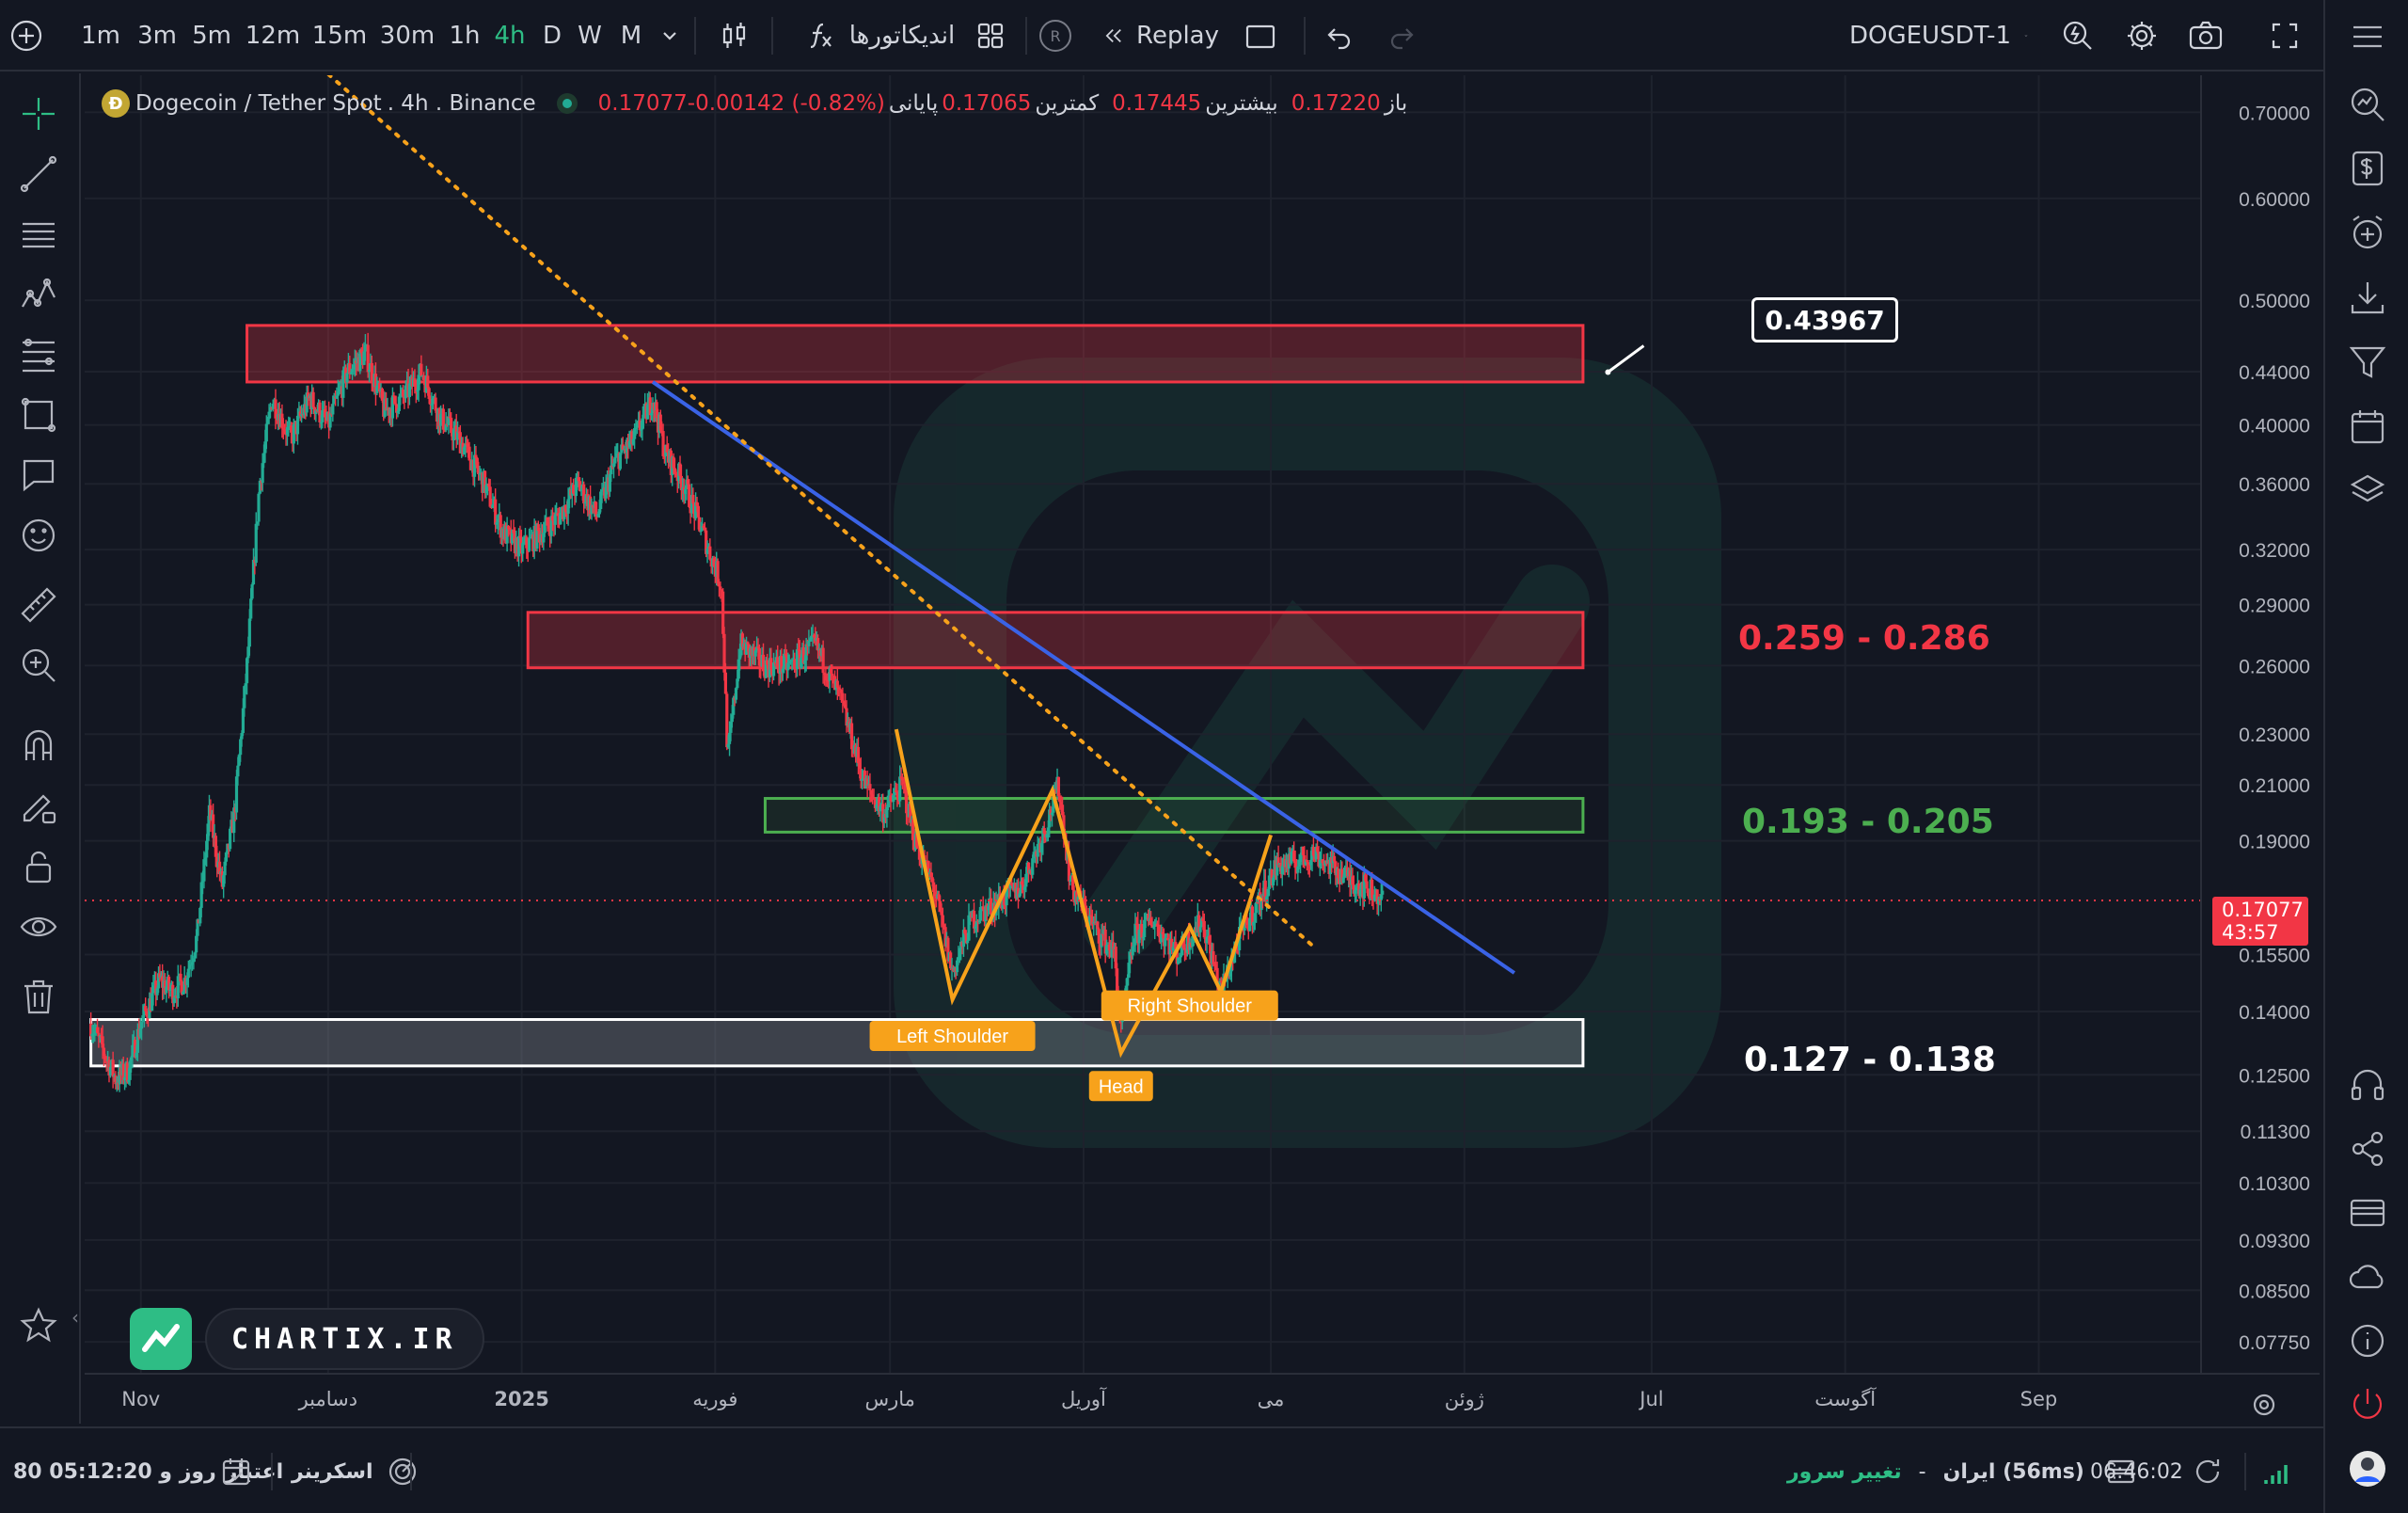 The height and width of the screenshot is (1513, 2408). Describe the element at coordinates (27, 36) in the screenshot. I see `add-symbol-button` at that location.